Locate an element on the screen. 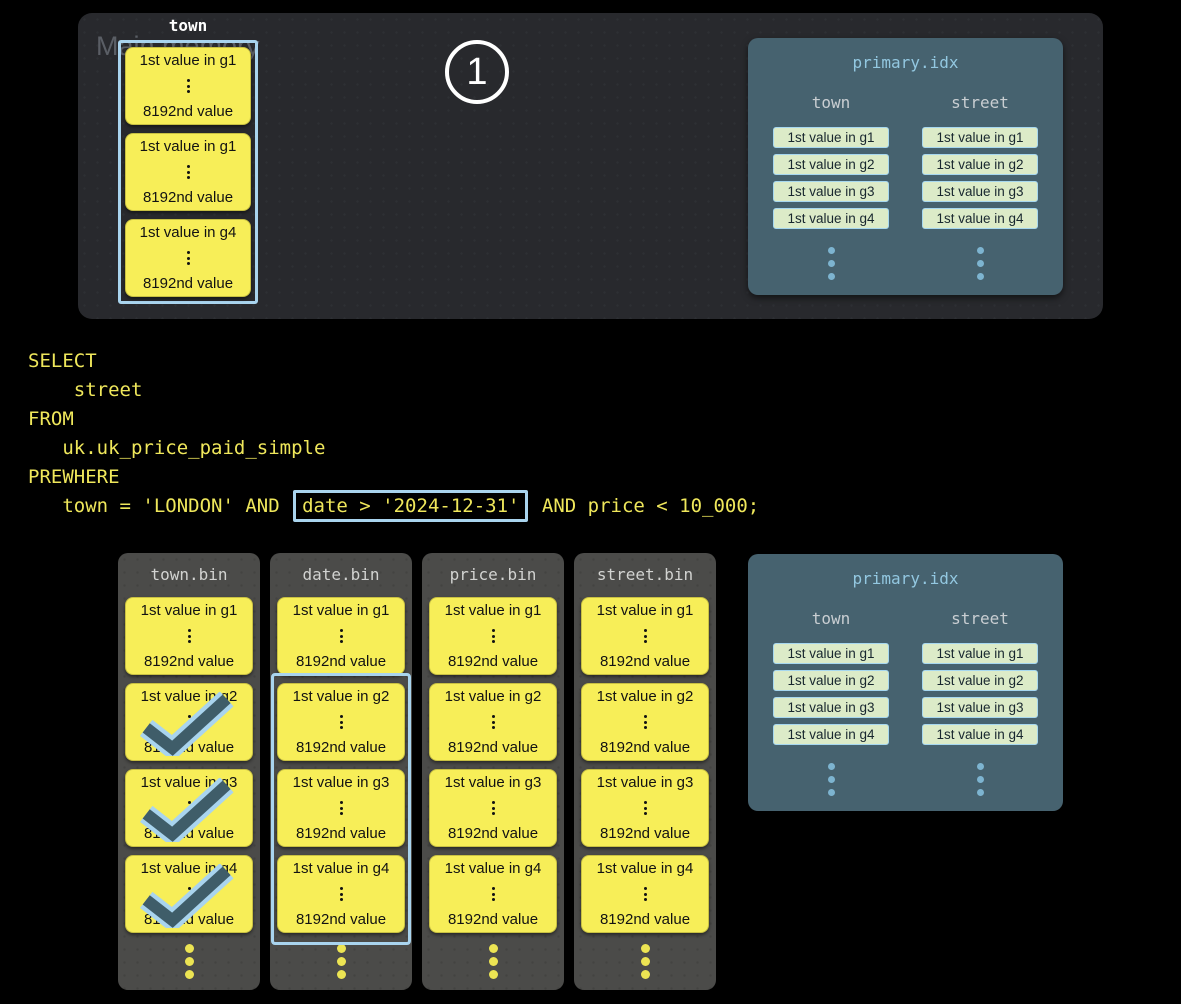  sql-line: FROM is located at coordinates (51, 419).